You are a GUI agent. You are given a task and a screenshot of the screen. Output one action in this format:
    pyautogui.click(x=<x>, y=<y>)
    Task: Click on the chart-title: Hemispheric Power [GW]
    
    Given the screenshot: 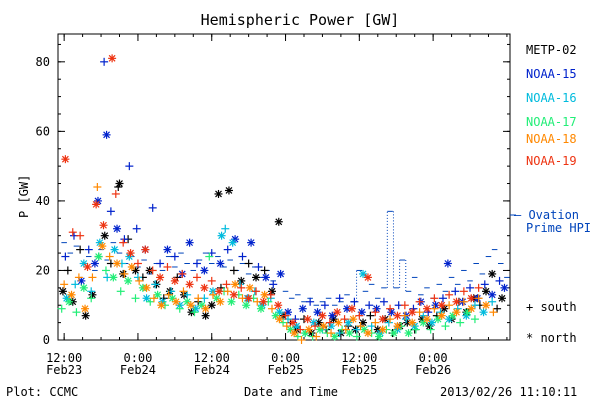 What is the action you would take?
    pyautogui.click(x=300, y=20)
    